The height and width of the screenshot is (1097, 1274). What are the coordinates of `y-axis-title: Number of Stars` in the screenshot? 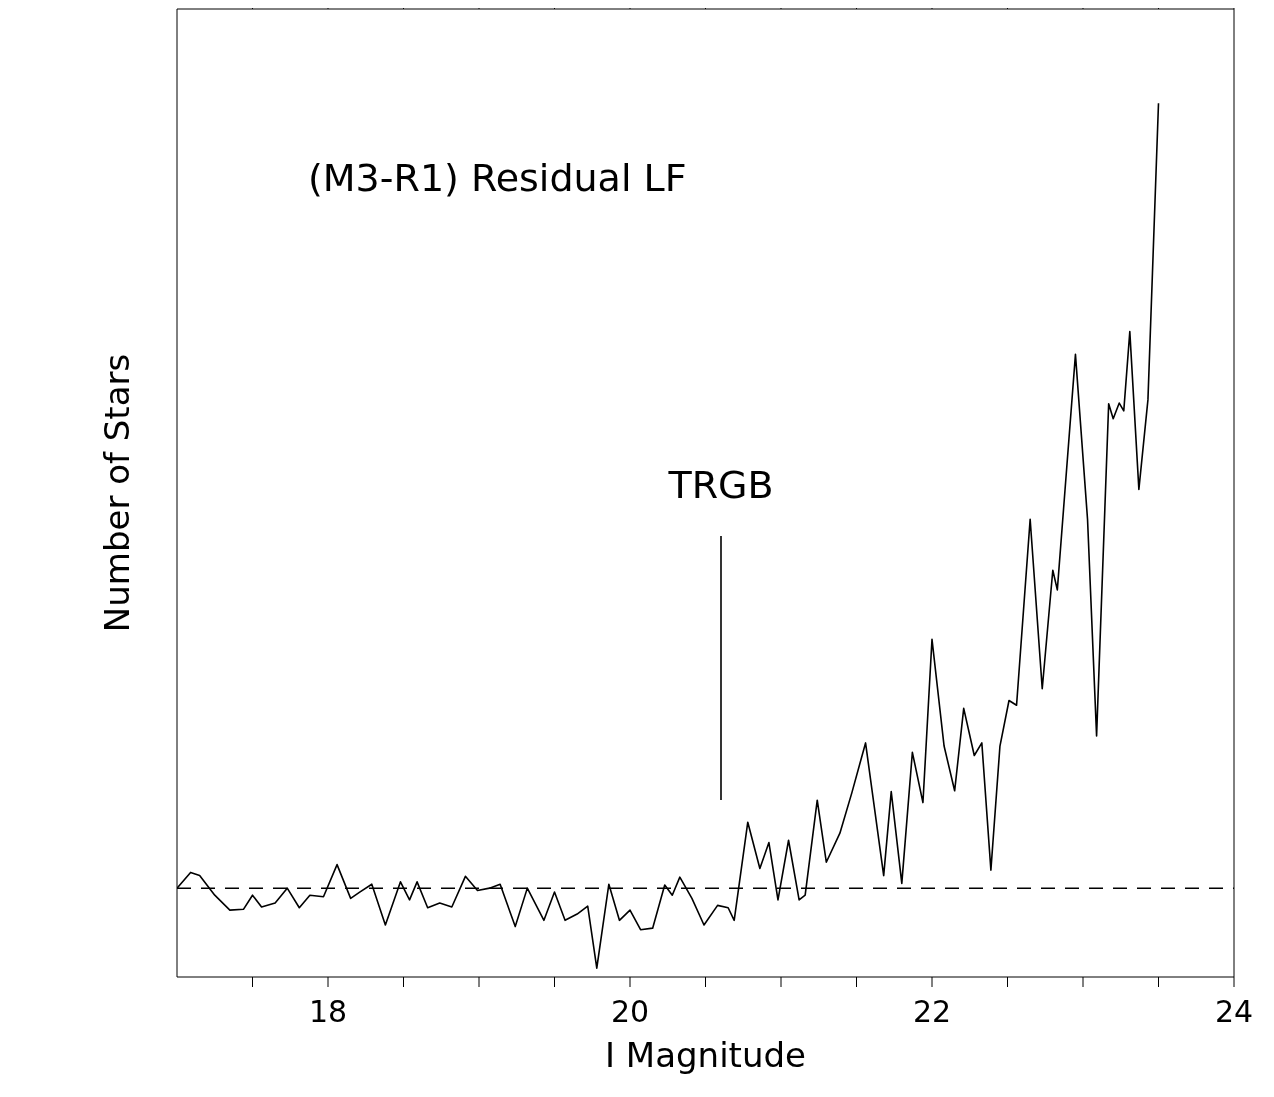 It's located at (117, 493).